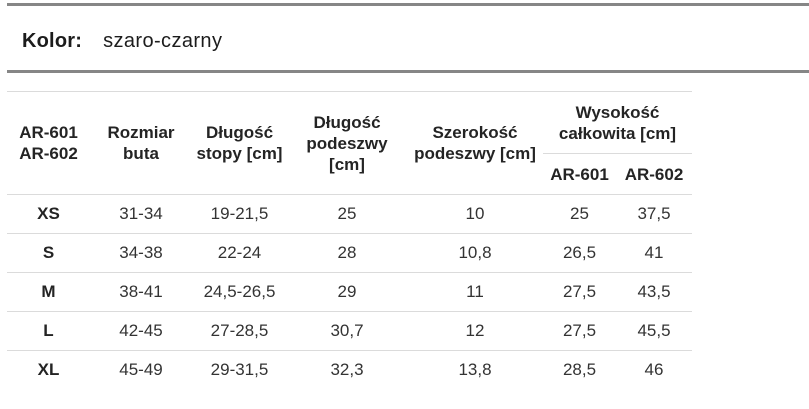  What do you see at coordinates (475, 330) in the screenshot?
I see `value-cell: 12` at bounding box center [475, 330].